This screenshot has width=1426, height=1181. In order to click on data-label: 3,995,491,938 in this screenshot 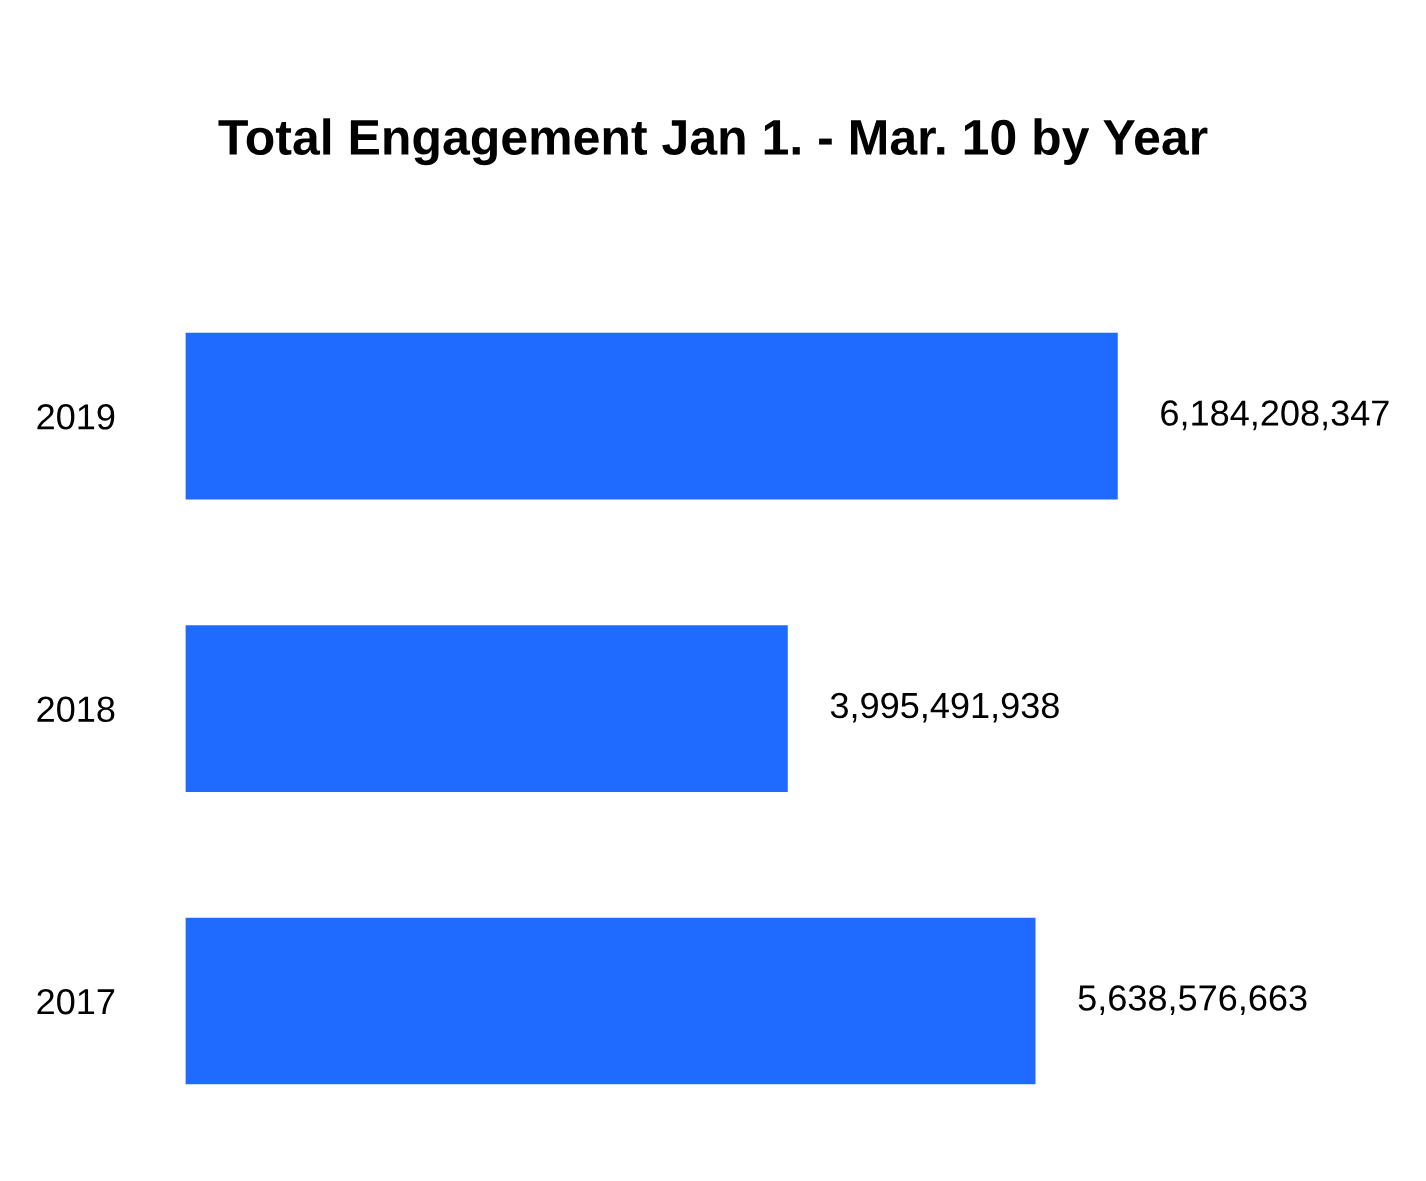, I will do `click(944, 707)`.